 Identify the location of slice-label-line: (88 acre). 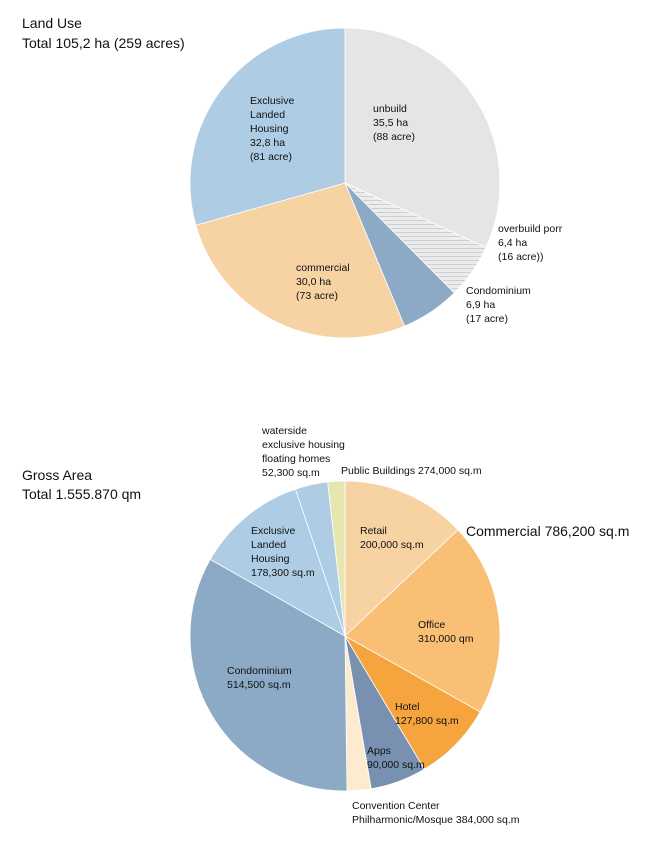
(394, 137).